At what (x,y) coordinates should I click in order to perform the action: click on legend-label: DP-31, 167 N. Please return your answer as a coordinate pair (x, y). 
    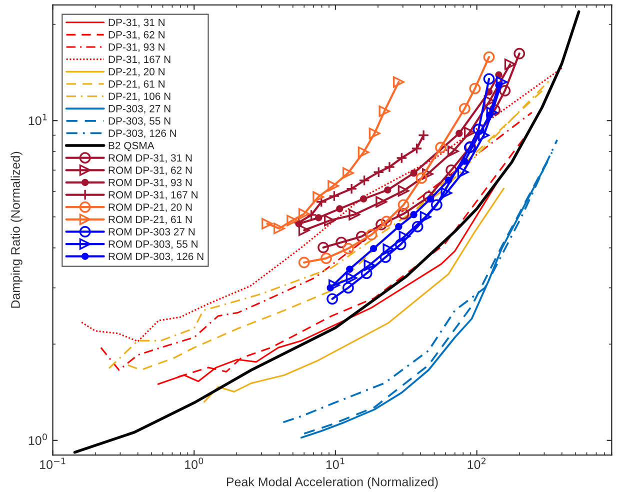
    Looking at the image, I should click on (139, 60).